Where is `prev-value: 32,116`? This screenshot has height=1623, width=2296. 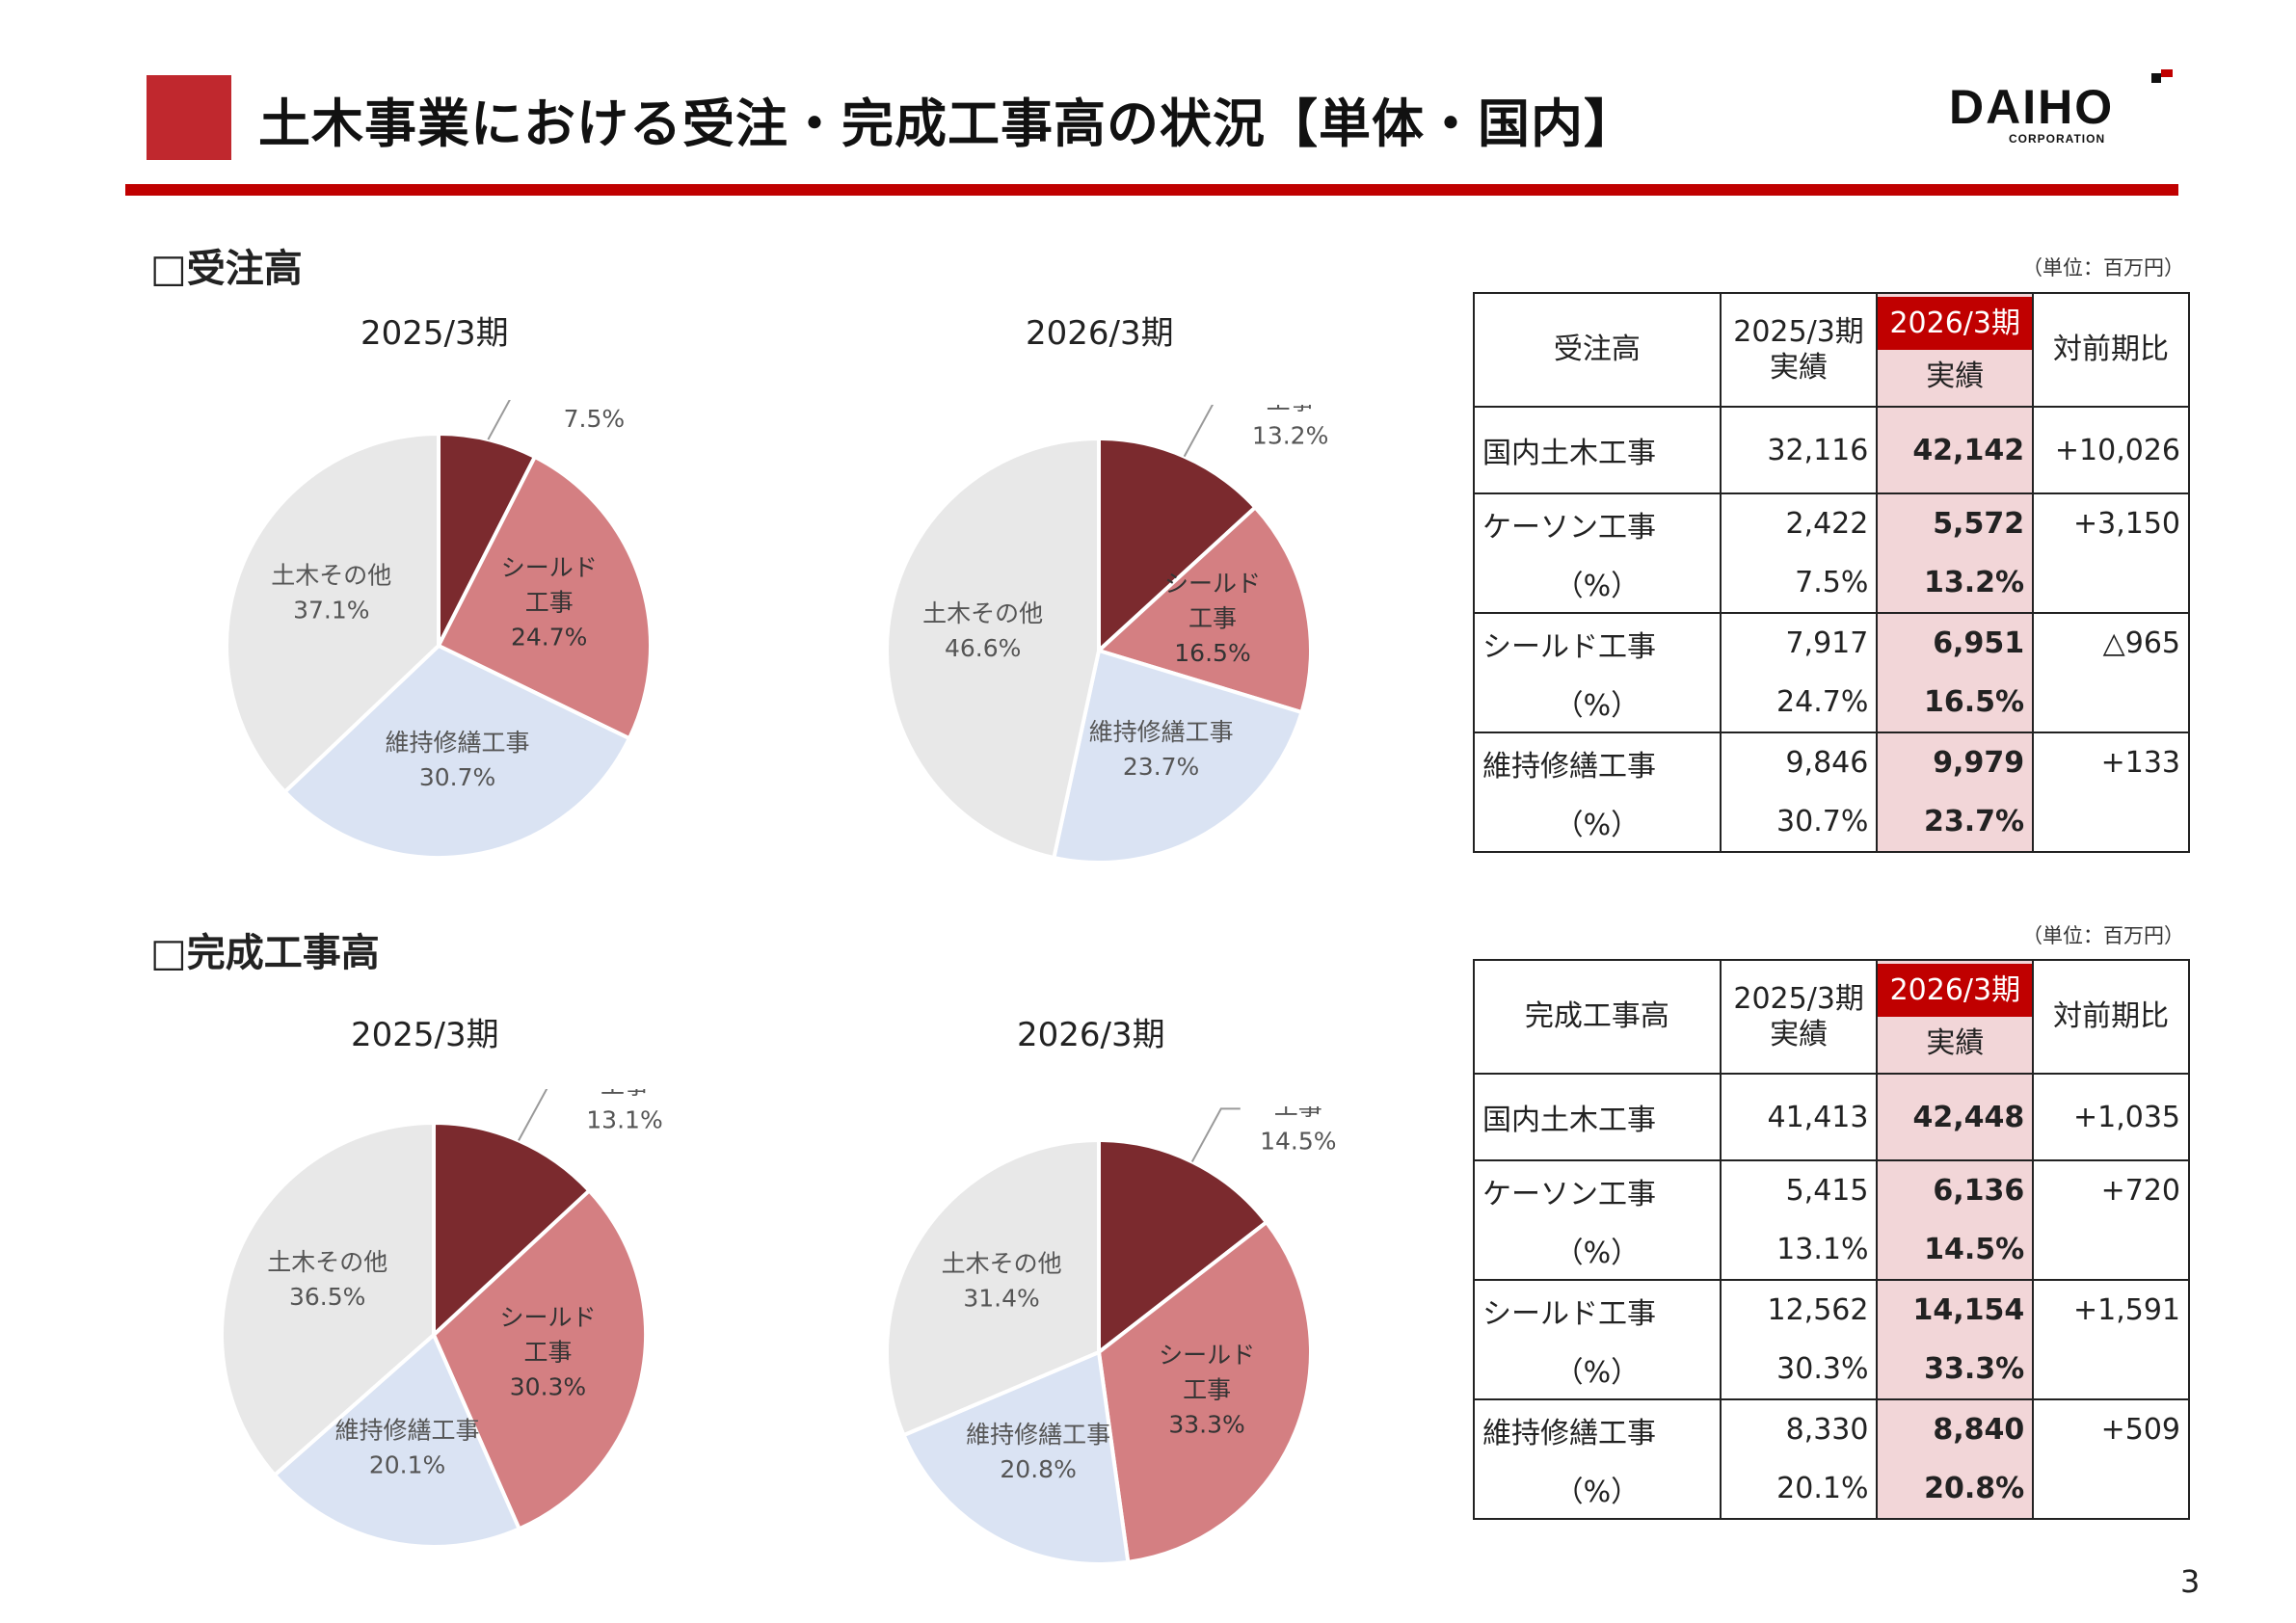 prev-value: 32,116 is located at coordinates (1799, 450).